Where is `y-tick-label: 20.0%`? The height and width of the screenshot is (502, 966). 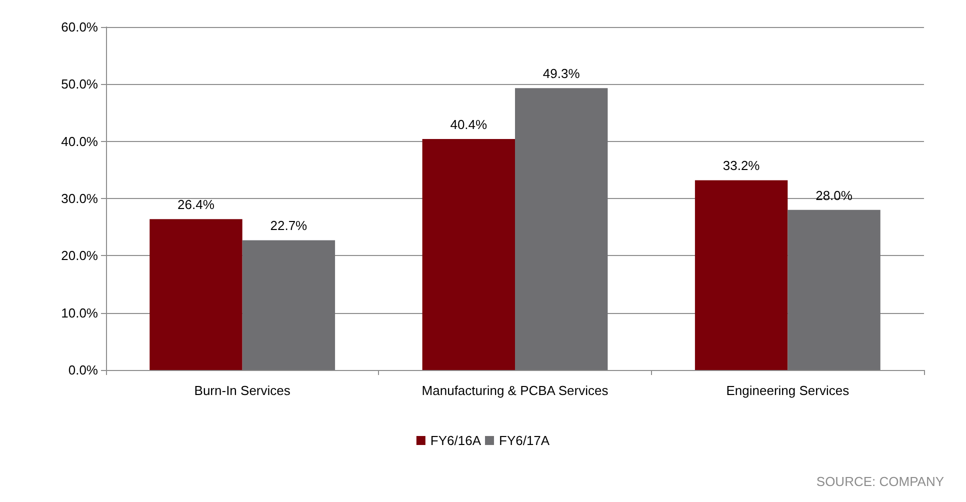
y-tick-label: 20.0% is located at coordinates (79, 256).